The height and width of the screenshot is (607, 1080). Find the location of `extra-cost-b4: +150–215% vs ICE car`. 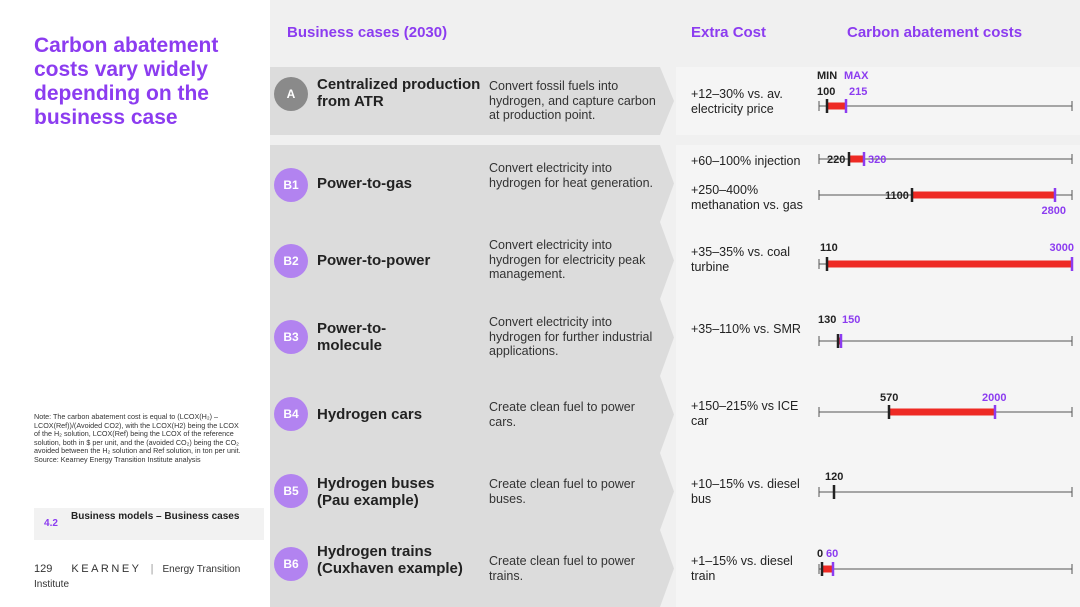

extra-cost-b4: +150–215% vs ICE car is located at coordinates (745, 413).